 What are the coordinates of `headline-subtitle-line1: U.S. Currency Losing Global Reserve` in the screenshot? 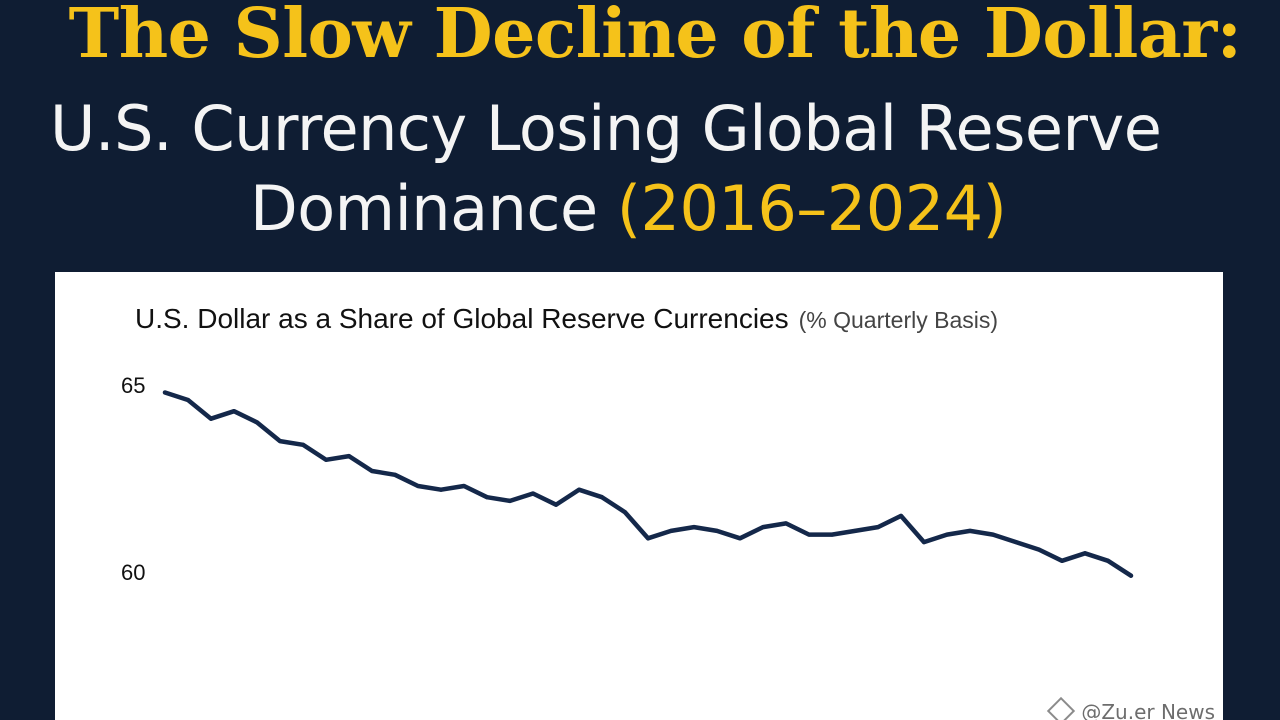 It's located at (606, 128).